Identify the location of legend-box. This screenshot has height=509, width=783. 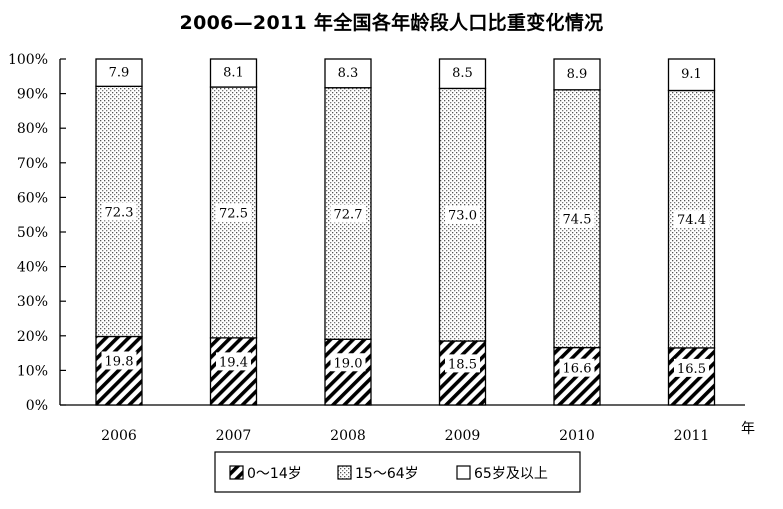
(397, 472).